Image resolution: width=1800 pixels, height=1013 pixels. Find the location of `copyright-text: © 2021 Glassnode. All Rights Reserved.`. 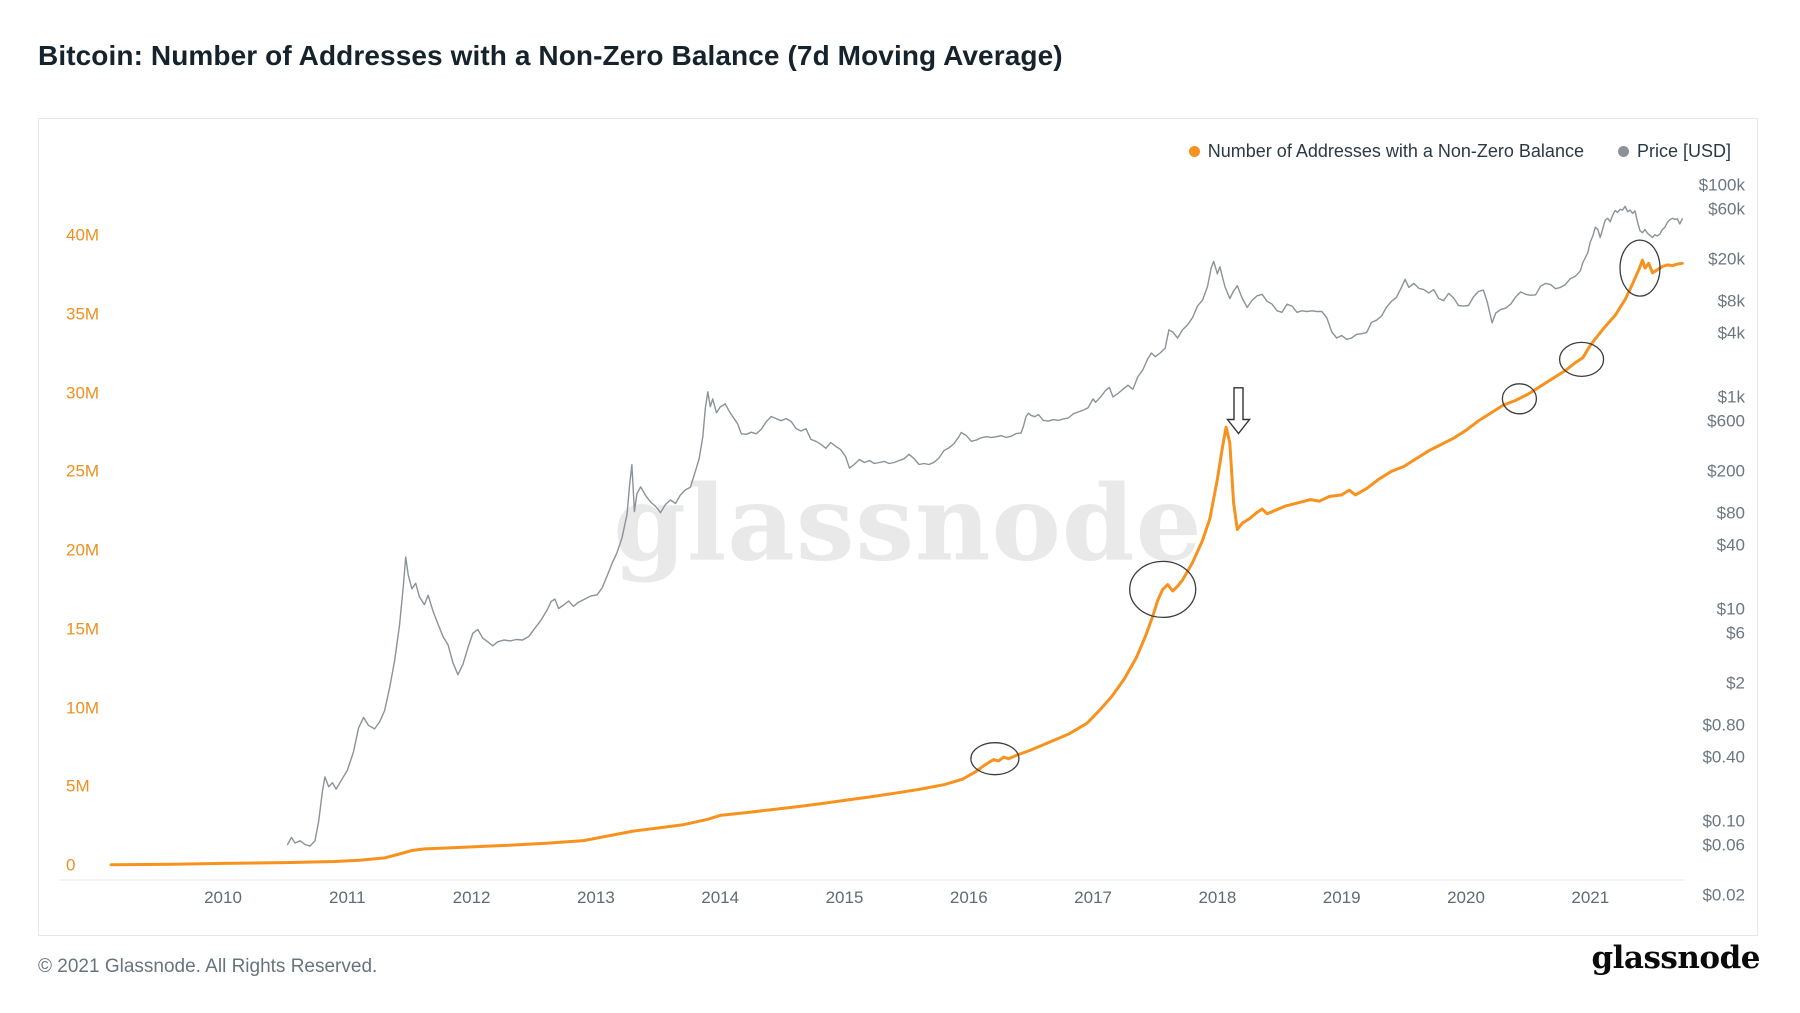

copyright-text: © 2021 Glassnode. All Rights Reserved. is located at coordinates (208, 966).